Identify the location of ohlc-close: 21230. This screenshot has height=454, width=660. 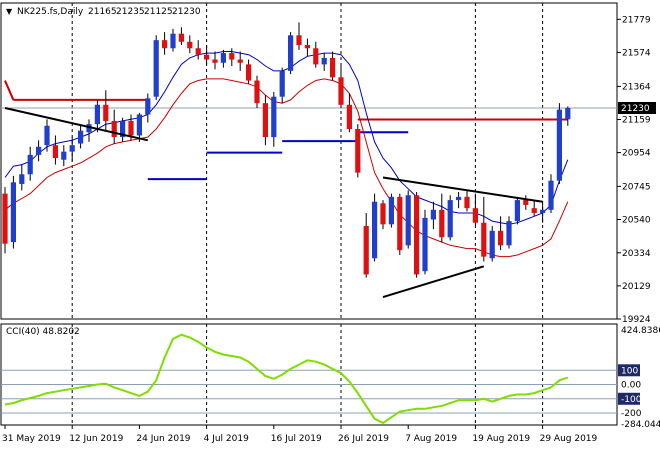
(186, 12).